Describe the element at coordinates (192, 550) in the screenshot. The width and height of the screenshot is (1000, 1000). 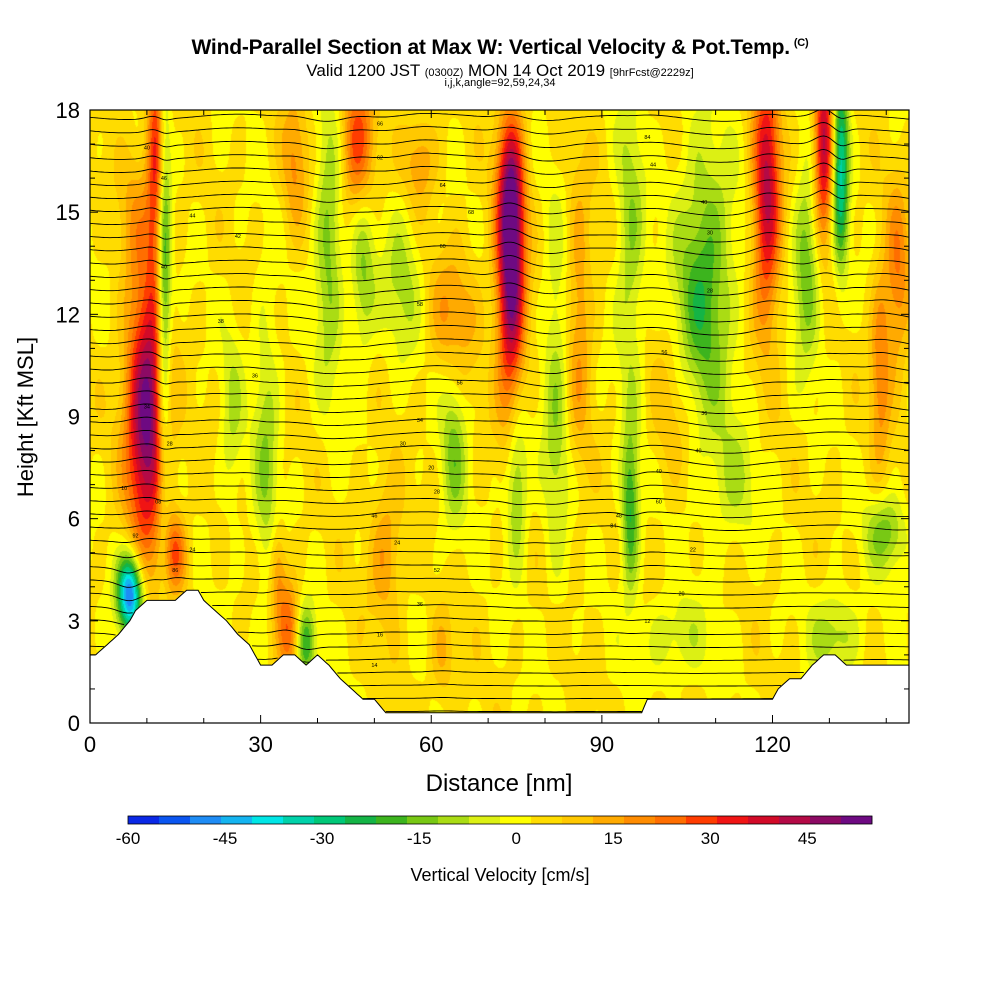
I see `contour-label: 24` at that location.